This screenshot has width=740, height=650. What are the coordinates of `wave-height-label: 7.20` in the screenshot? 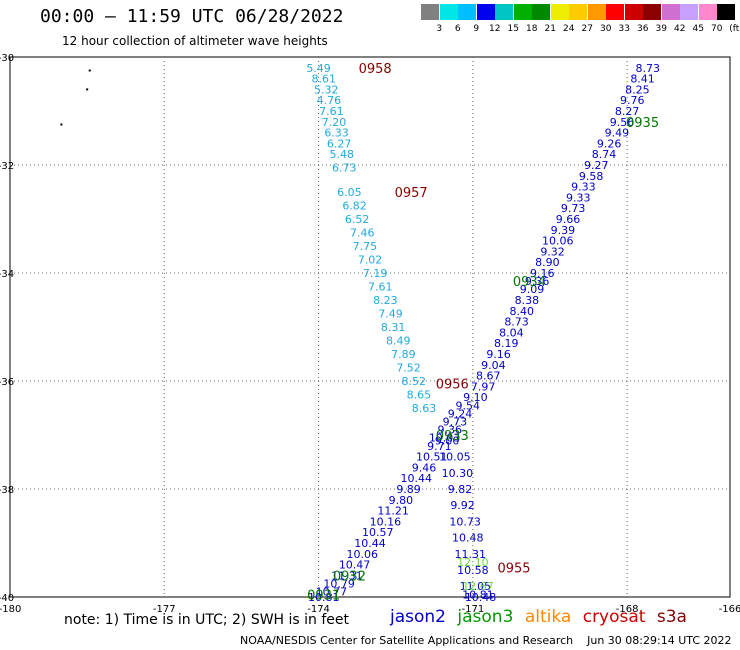 It's located at (334, 122).